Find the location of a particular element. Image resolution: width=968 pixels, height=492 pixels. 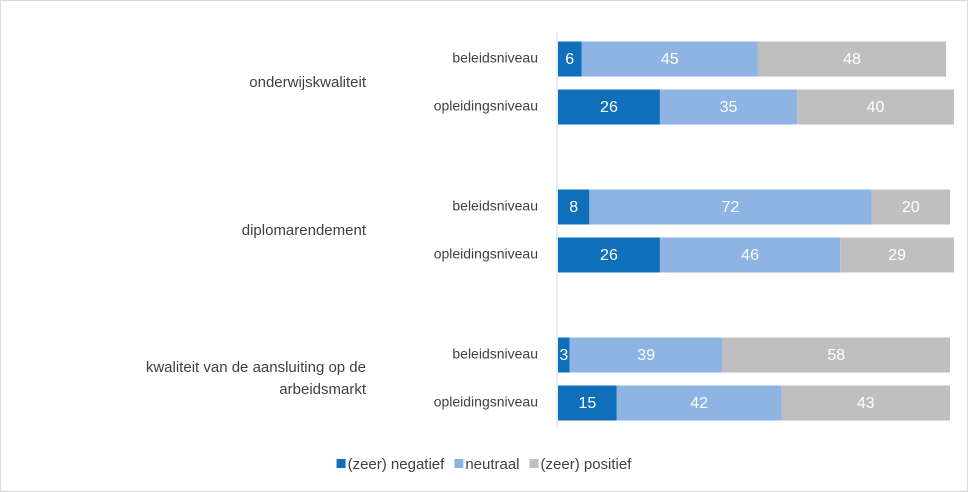

data-label: 15 is located at coordinates (588, 403).